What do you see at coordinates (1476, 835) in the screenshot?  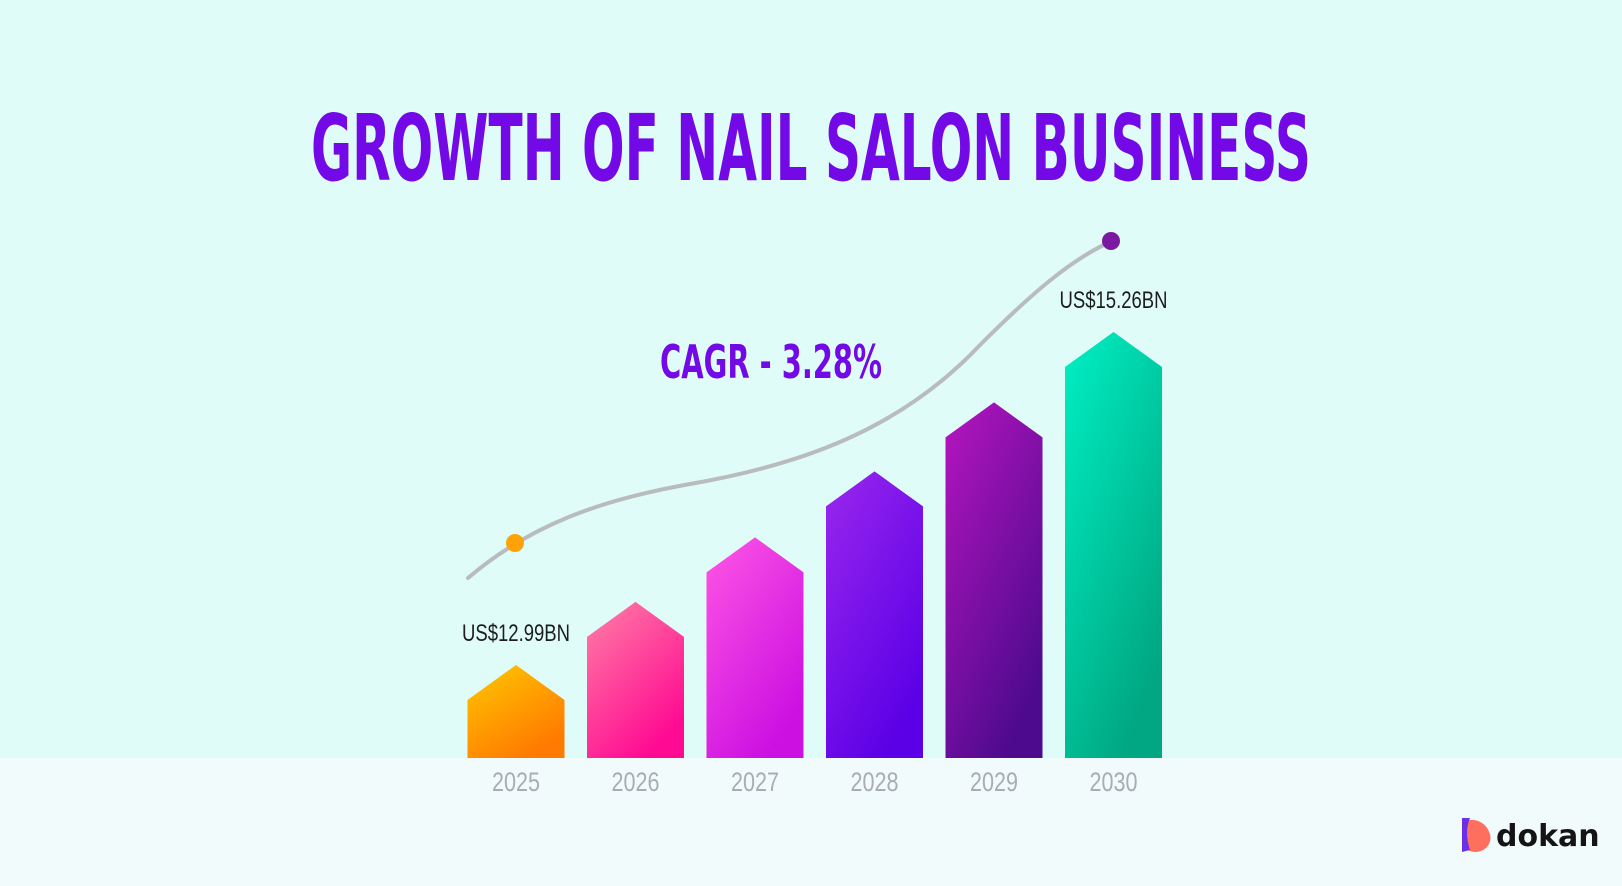 I see `dokan-logo-icon` at bounding box center [1476, 835].